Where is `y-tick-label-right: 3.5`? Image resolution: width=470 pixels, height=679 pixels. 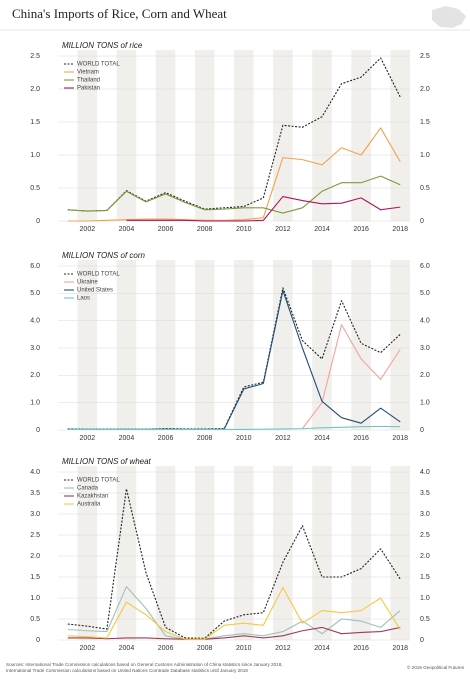
y-tick-label-right: 3.5 is located at coordinates (425, 493).